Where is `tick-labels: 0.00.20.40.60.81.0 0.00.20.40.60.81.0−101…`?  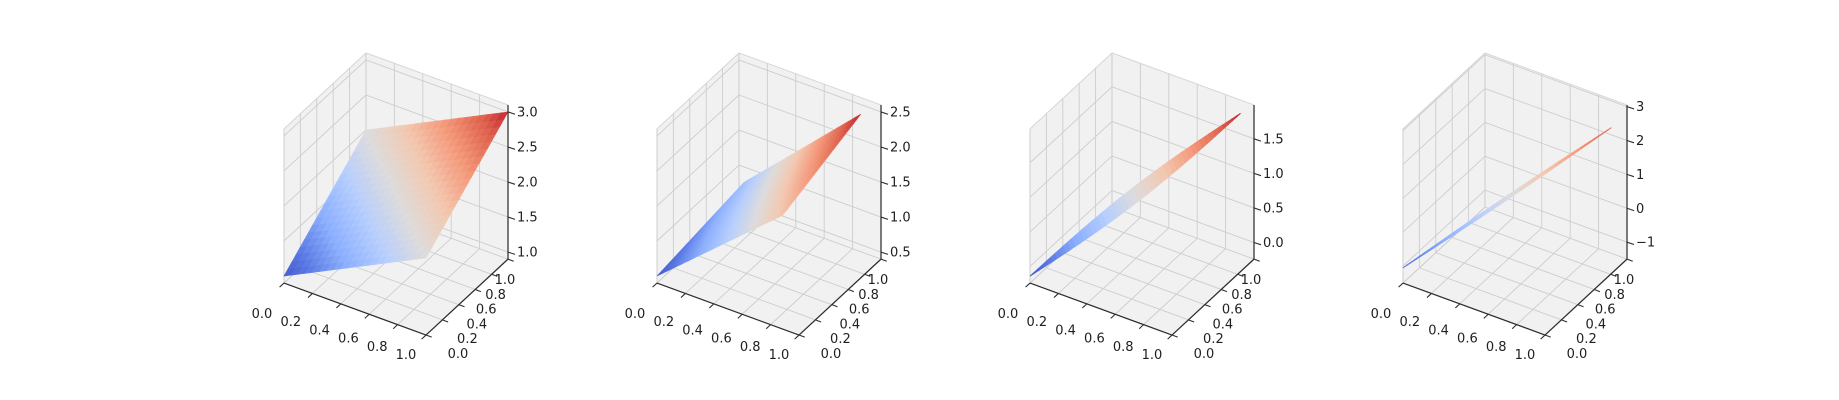
tick-labels: 0.00.20.40.60.81.0 0.00.20.40.60.81.0−101… is located at coordinates (1513, 231).